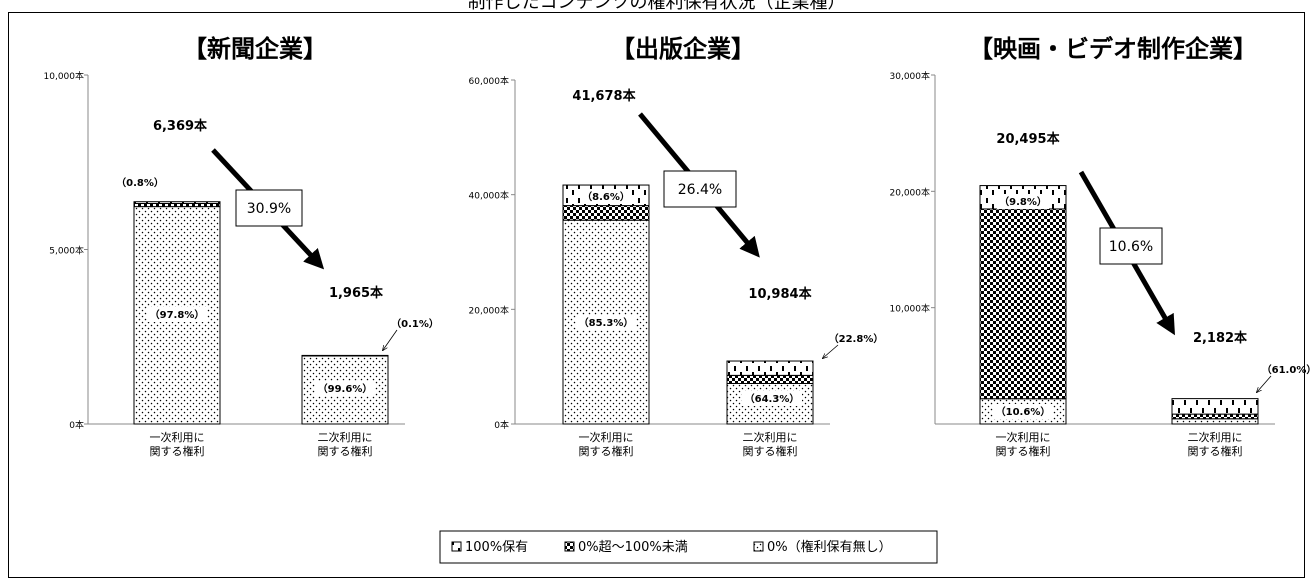 This screenshot has width=1313, height=581. I want to click on legend-label: 0%超～100%未満, so click(633, 547).